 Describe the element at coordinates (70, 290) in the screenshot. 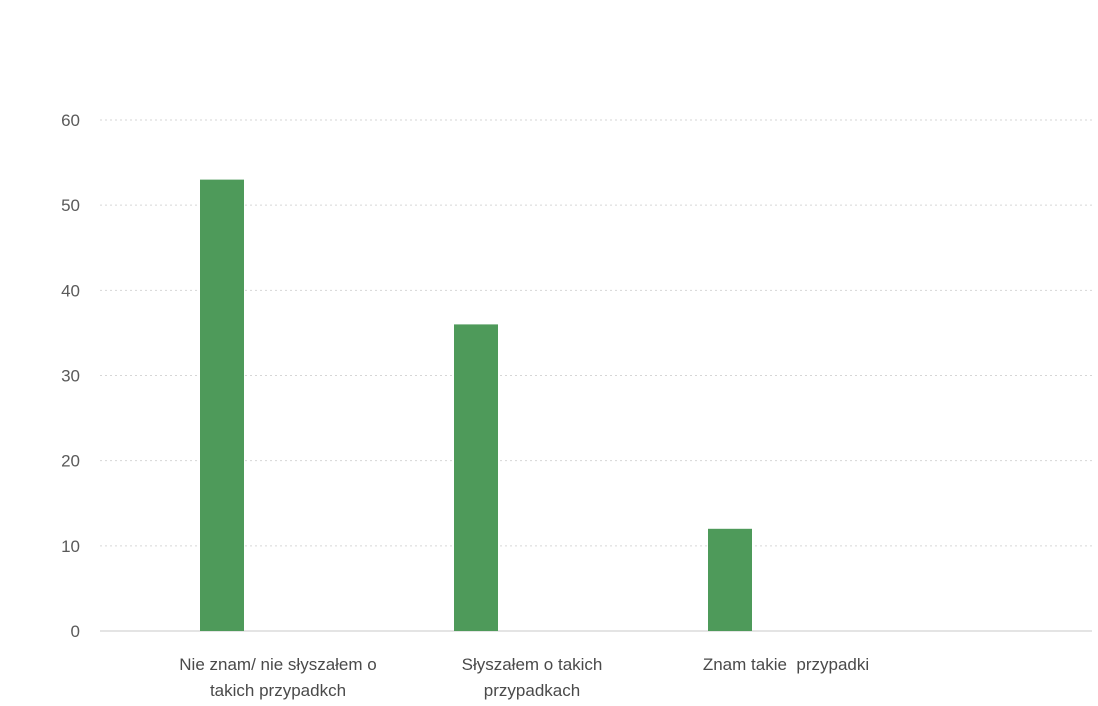

I see `y-tick-label: 40` at that location.